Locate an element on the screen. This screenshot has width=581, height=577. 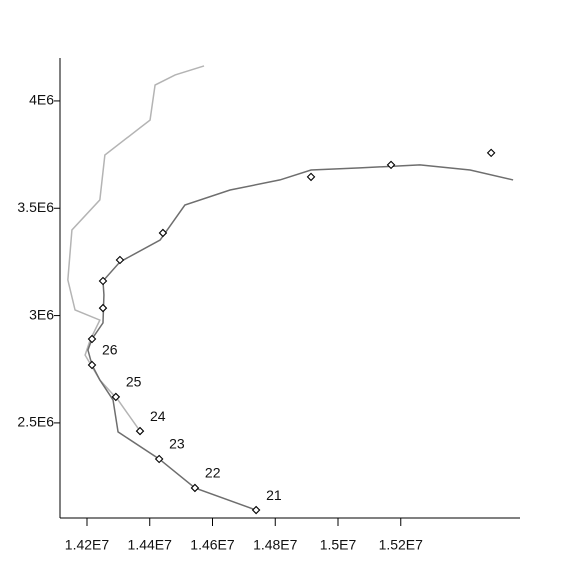
x-tick-label: 1.44E7 is located at coordinates (150, 545).